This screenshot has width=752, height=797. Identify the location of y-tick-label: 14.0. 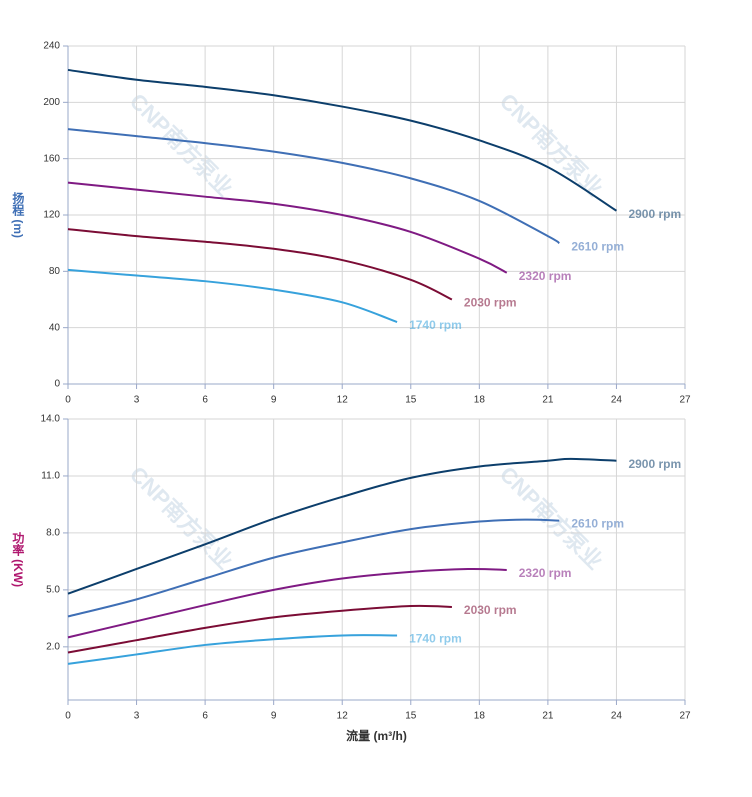
(51, 419).